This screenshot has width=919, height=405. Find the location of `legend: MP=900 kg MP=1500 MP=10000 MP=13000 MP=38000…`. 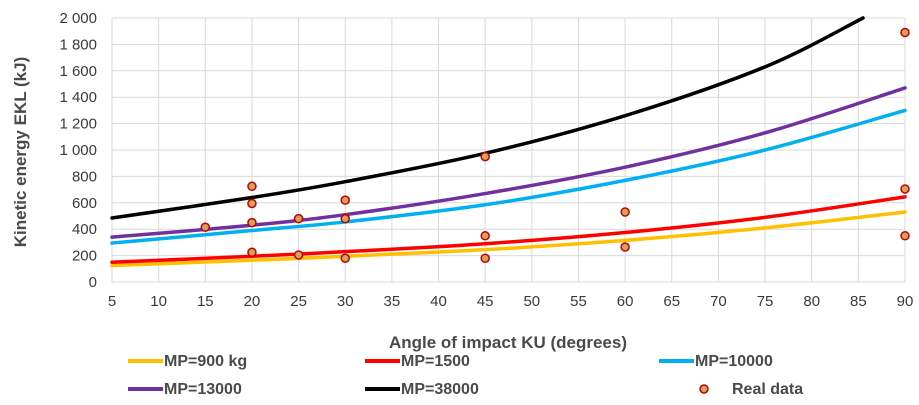

legend: MP=900 kg MP=1500 MP=10000 MP=13000 MP=38000… is located at coordinates (465, 375).